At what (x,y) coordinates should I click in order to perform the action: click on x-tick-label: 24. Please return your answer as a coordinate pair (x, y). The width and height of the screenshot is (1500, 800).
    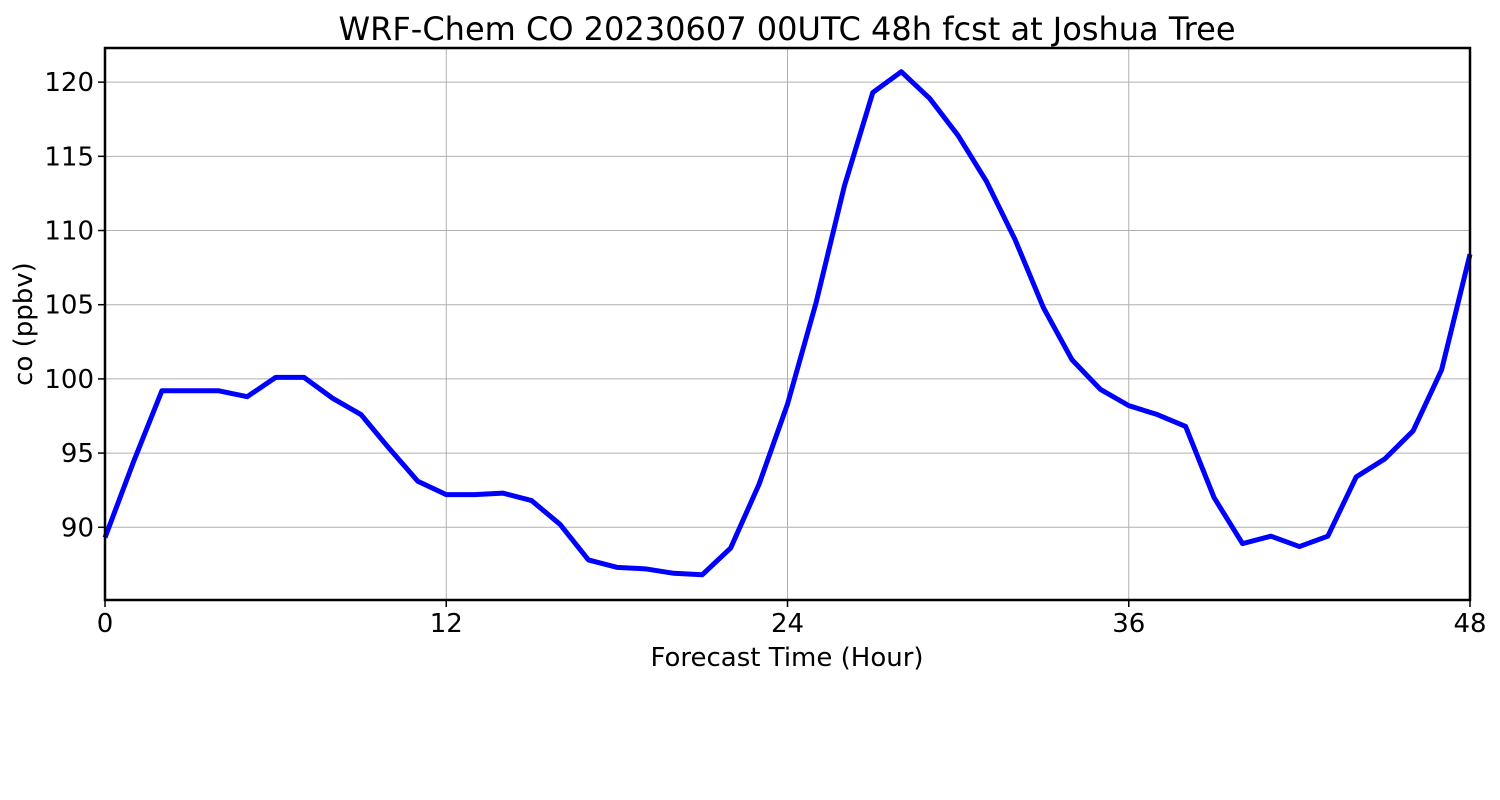
    Looking at the image, I should click on (787, 624).